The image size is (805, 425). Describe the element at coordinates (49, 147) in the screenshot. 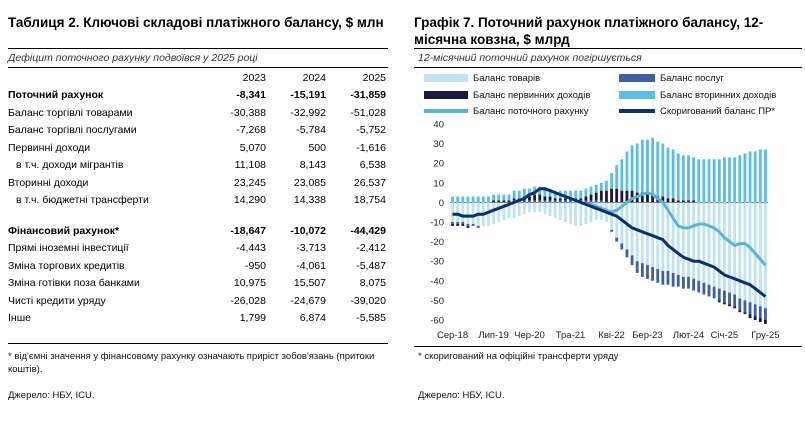

I see `row-label: Первинні доходи` at that location.